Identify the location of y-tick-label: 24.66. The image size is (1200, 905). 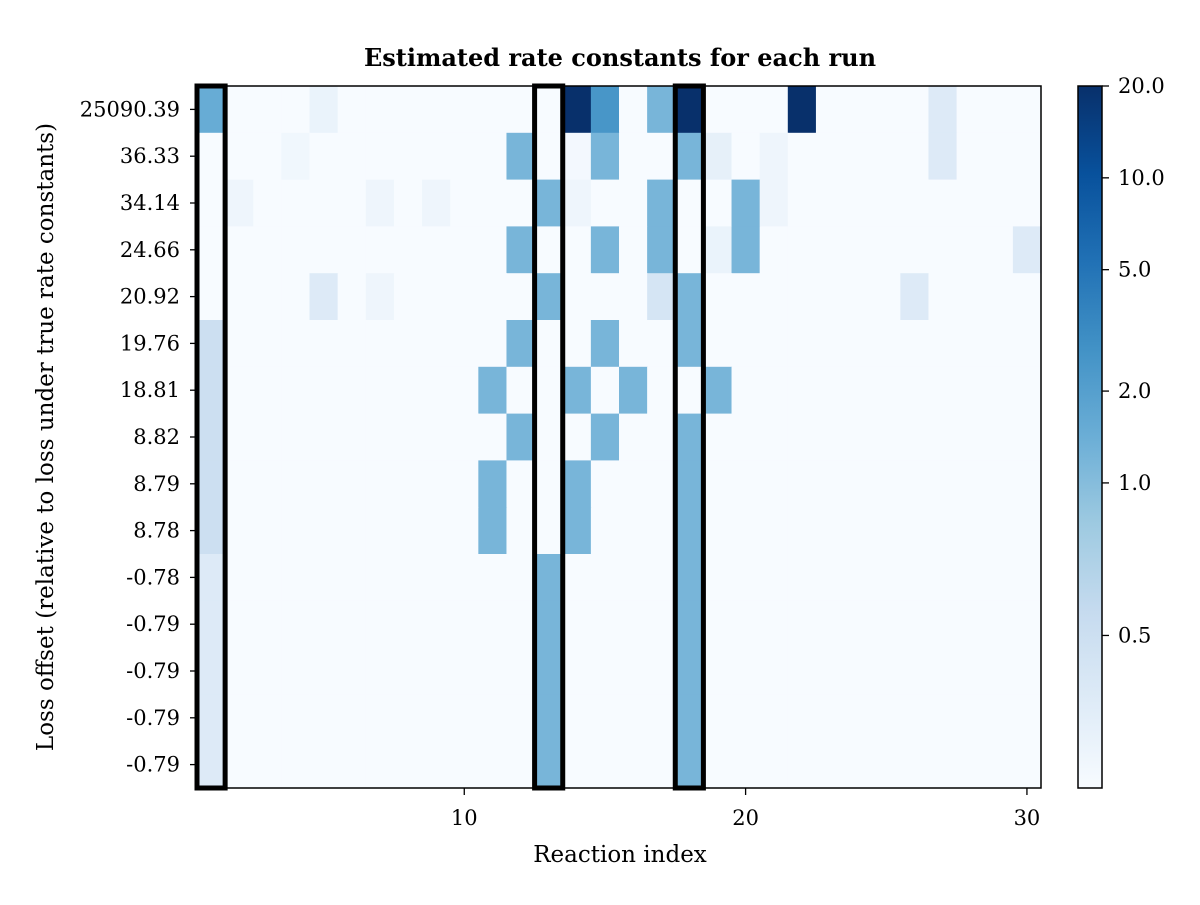
(150, 250).